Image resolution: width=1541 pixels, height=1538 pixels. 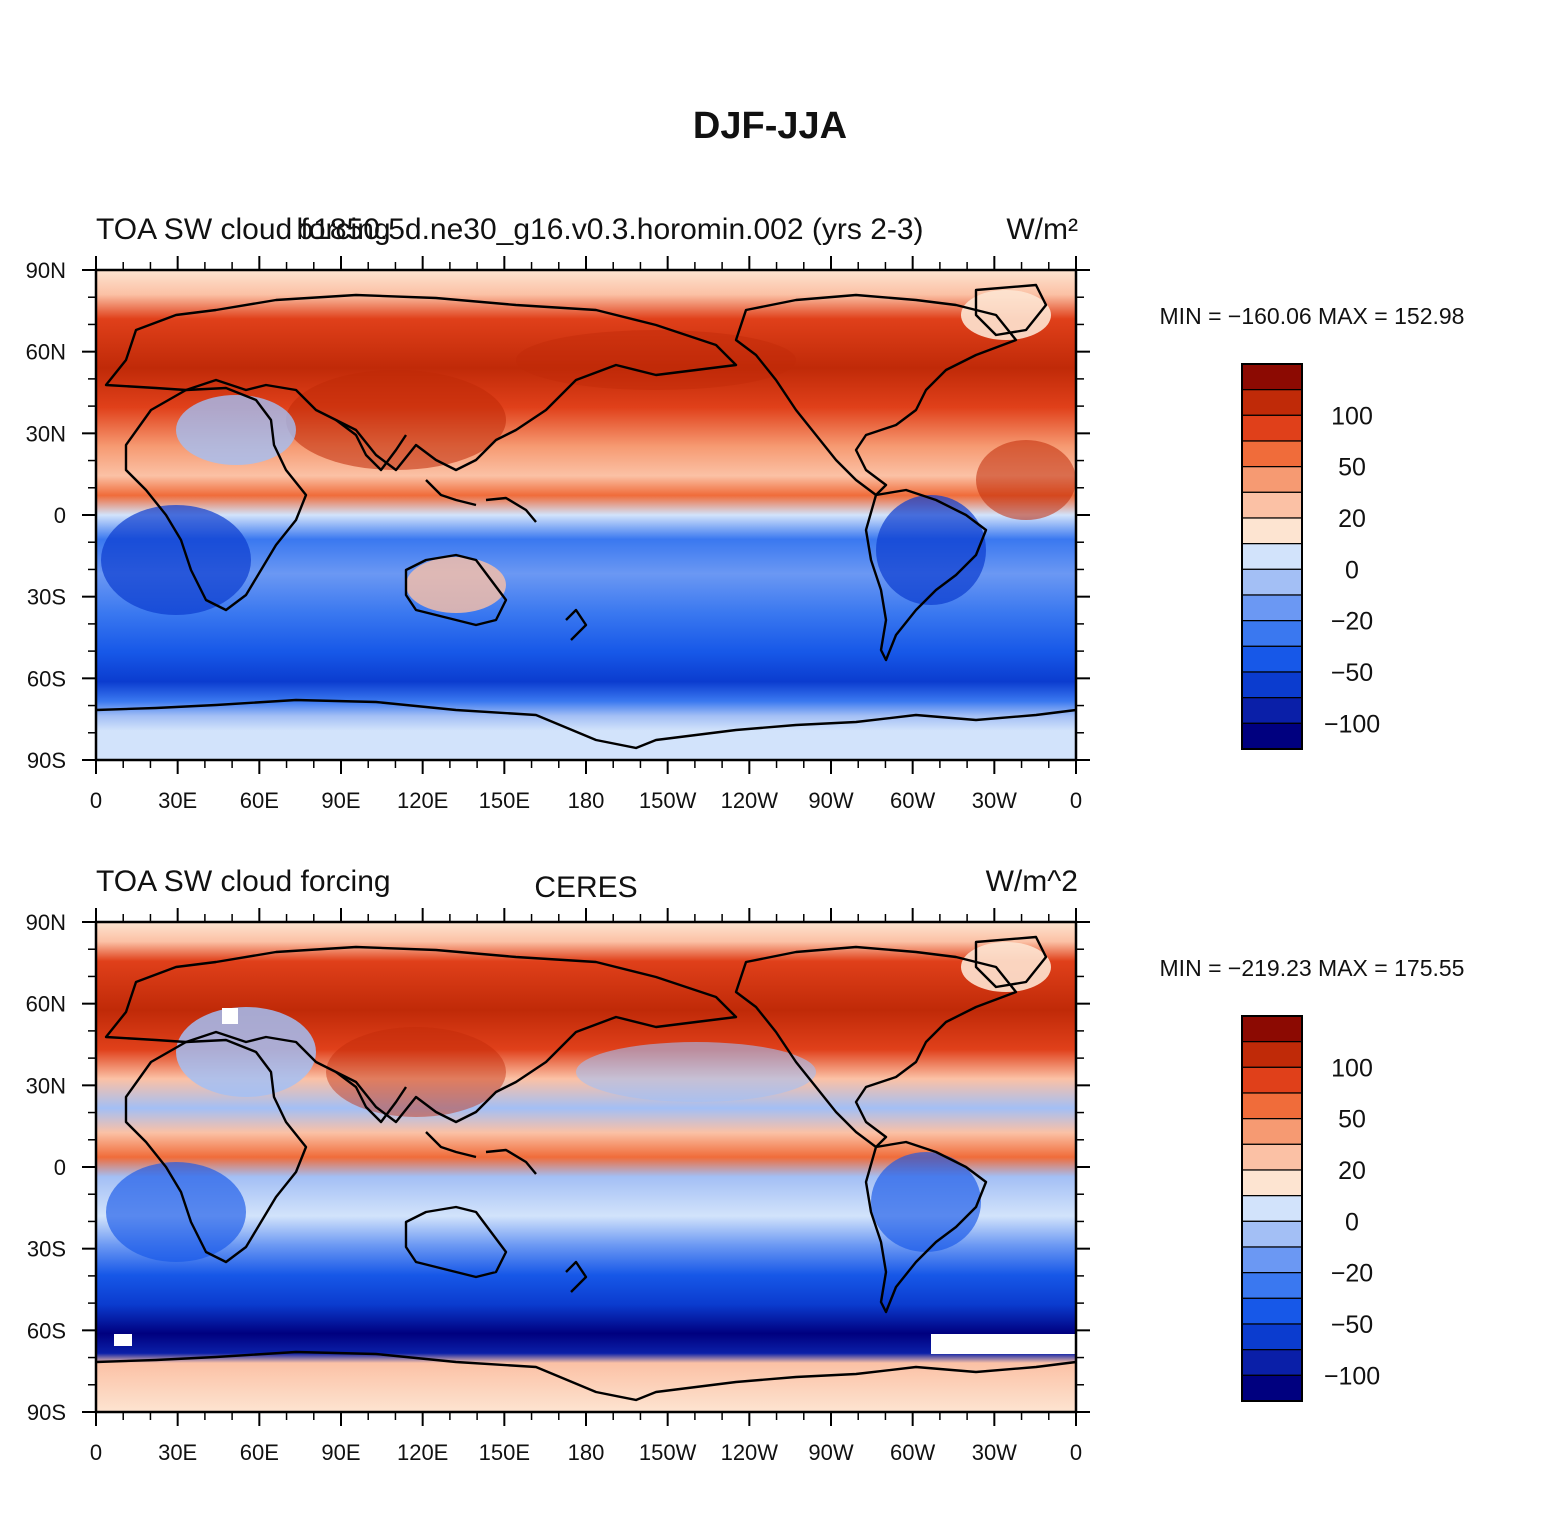 What do you see at coordinates (750, 800) in the screenshot?
I see `x-tick-label: 120W` at bounding box center [750, 800].